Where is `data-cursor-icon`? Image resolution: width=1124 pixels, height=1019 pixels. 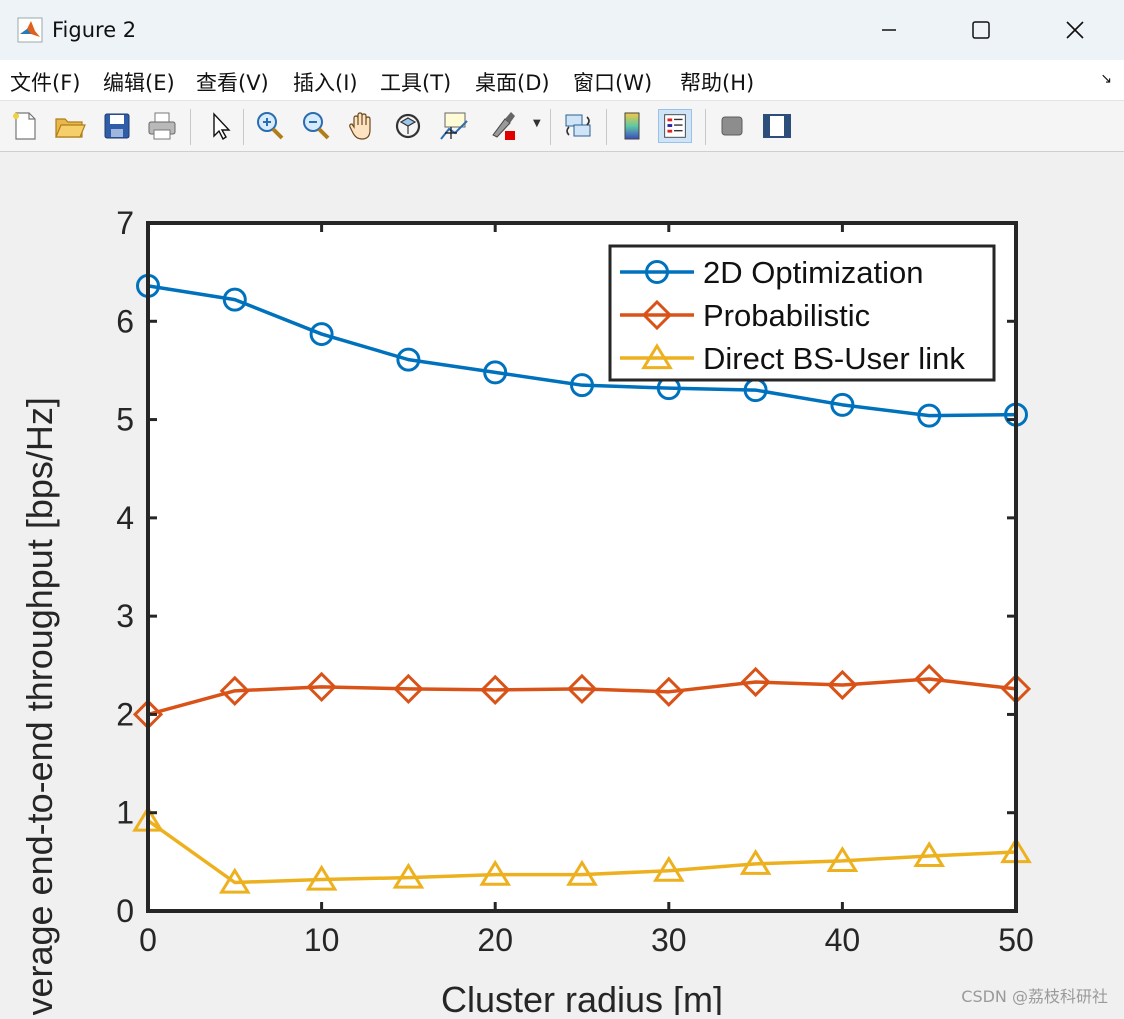 data-cursor-icon is located at coordinates (454, 126).